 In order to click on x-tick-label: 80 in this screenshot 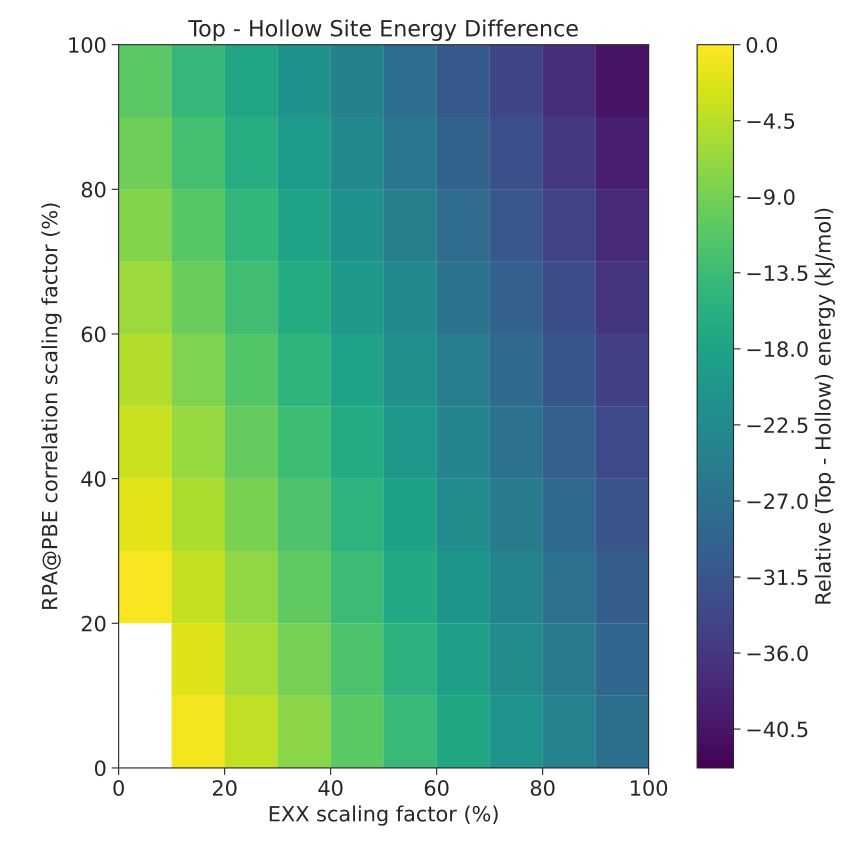, I will do `click(542, 788)`.